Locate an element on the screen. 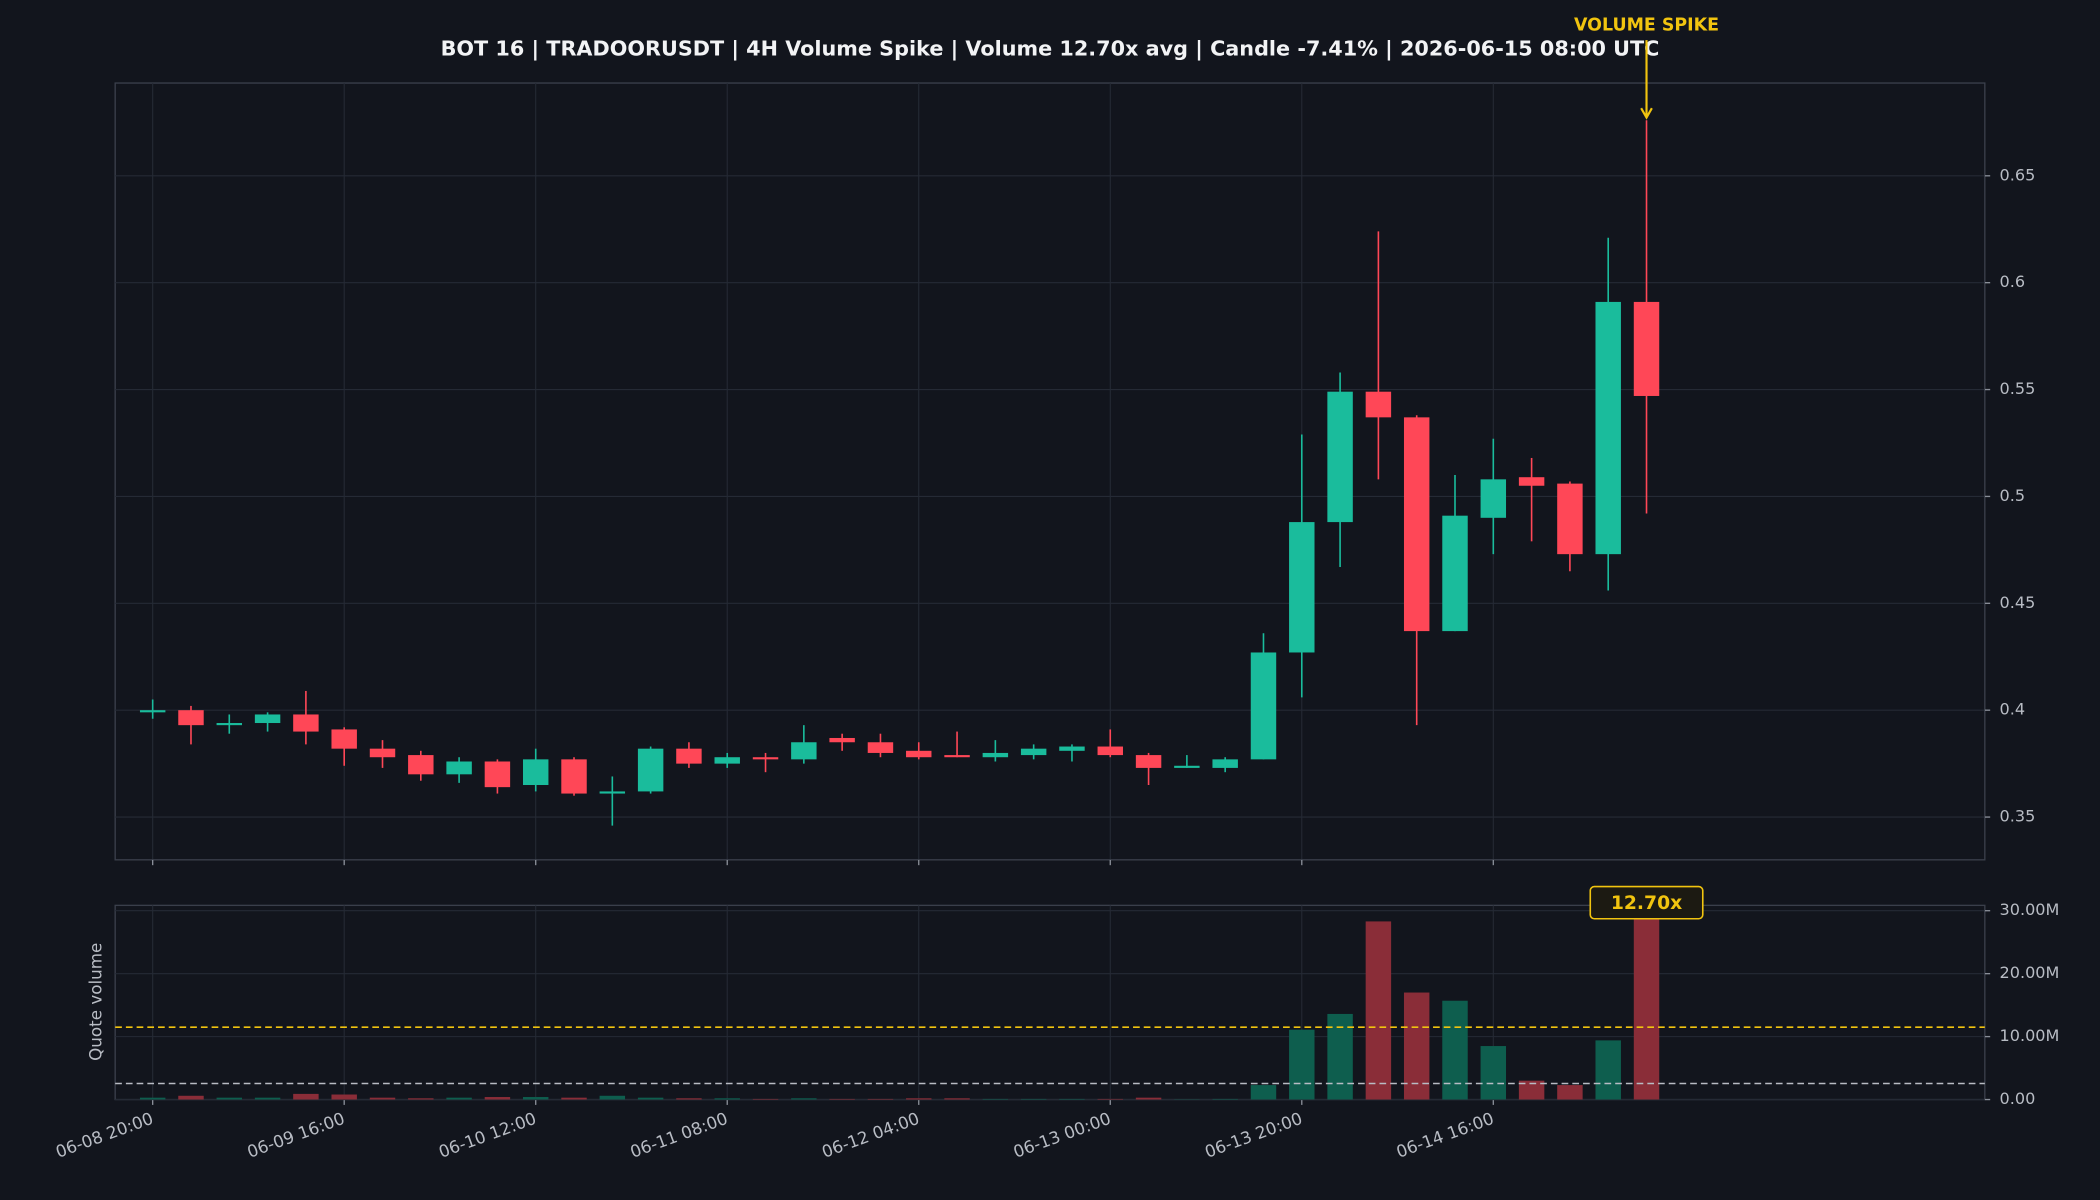 This screenshot has height=1200, width=2100. y-tick-label: 0.00 is located at coordinates (2018, 1098).